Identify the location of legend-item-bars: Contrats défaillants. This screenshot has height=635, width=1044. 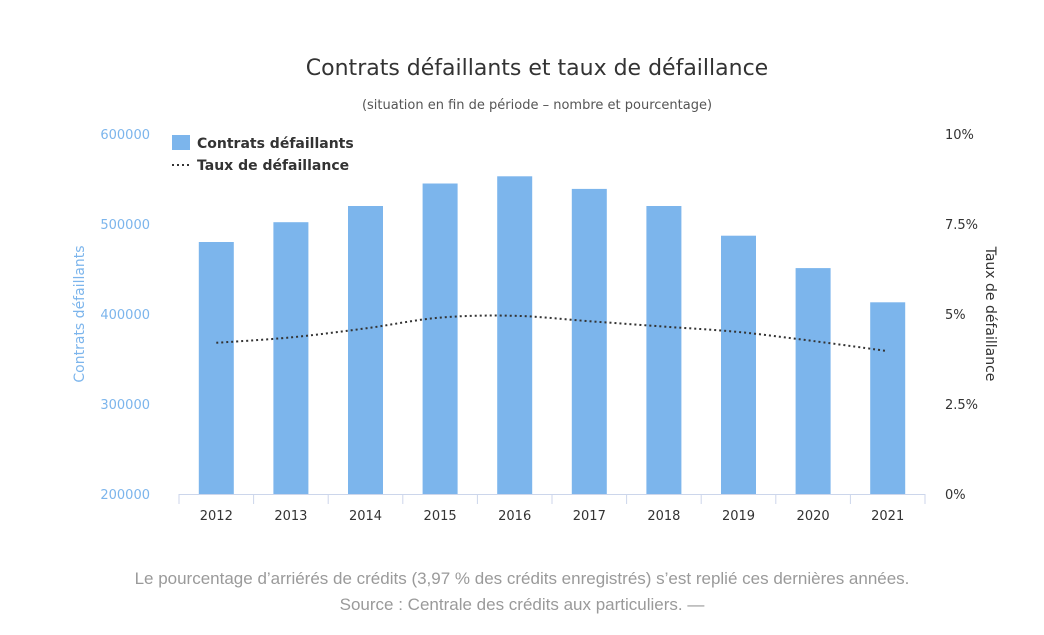
(263, 143).